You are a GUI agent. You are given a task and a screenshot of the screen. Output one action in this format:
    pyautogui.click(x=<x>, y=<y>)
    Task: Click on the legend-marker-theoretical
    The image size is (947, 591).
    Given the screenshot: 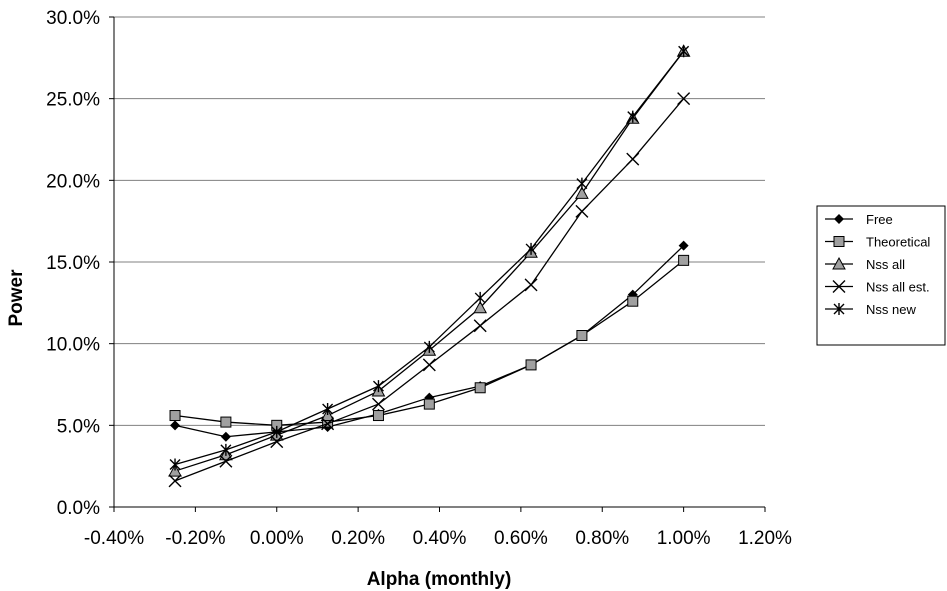 What is the action you would take?
    pyautogui.click(x=839, y=241)
    